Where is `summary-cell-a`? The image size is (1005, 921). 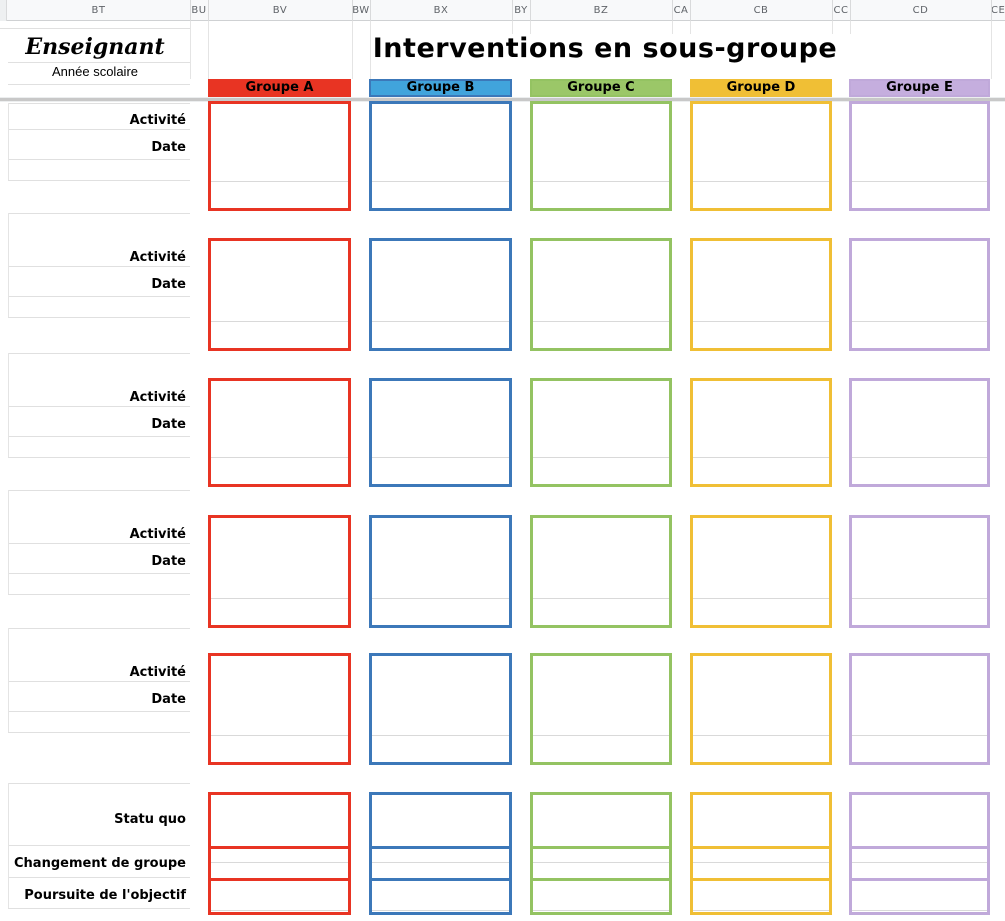
summary-cell-a is located at coordinates (279, 853).